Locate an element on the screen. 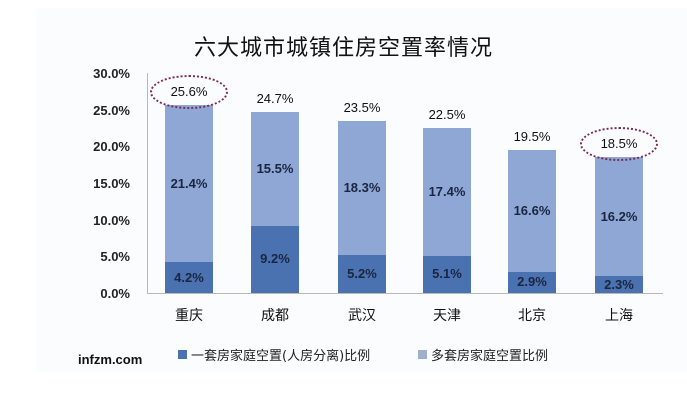 This screenshot has height=418, width=687. x-category: 北京 is located at coordinates (532, 316).